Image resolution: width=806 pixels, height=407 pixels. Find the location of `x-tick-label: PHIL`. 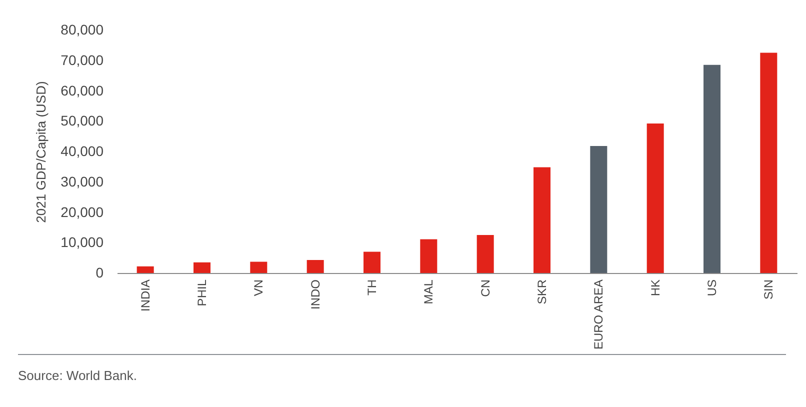

x-tick-label: PHIL is located at coordinates (202, 292).